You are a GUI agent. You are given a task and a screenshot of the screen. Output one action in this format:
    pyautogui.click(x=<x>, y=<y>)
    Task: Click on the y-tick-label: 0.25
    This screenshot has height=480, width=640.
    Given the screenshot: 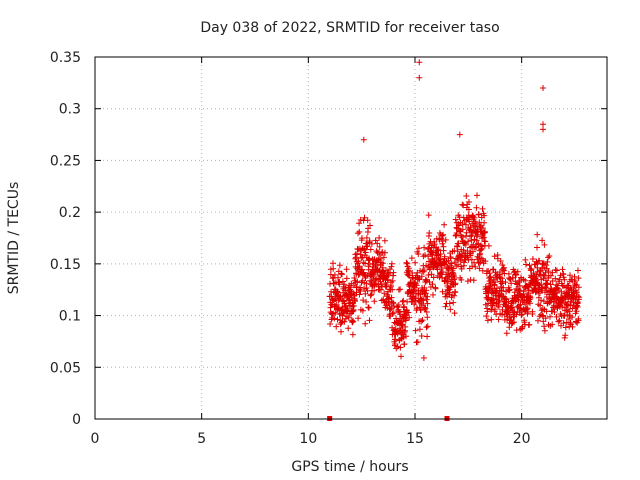 What is the action you would take?
    pyautogui.click(x=65, y=161)
    